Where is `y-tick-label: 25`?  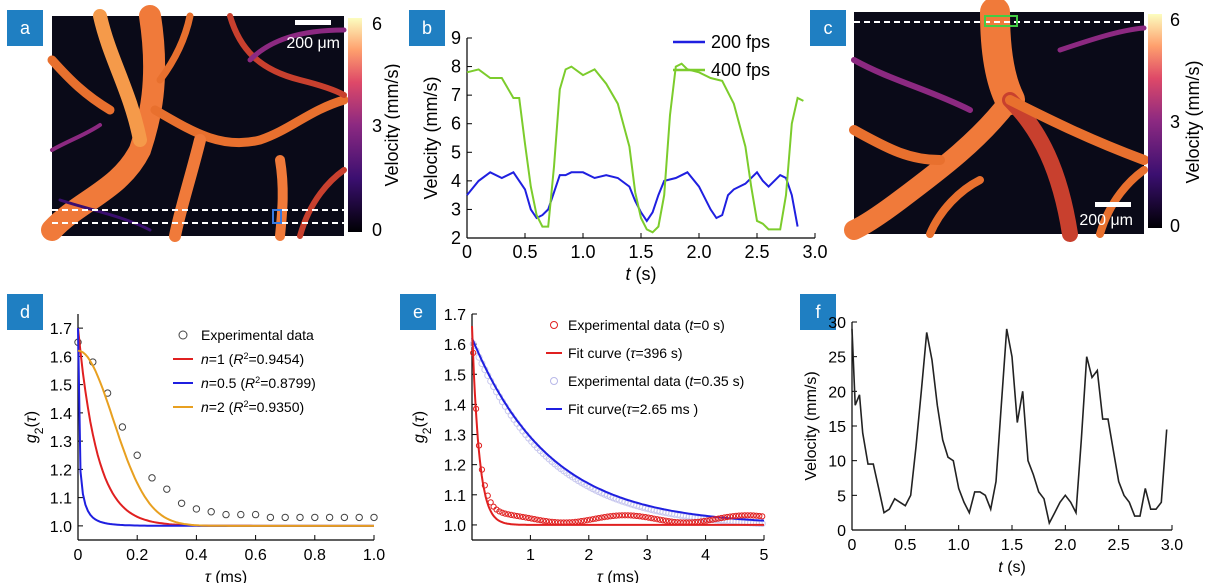 y-tick-label: 25 is located at coordinates (837, 358).